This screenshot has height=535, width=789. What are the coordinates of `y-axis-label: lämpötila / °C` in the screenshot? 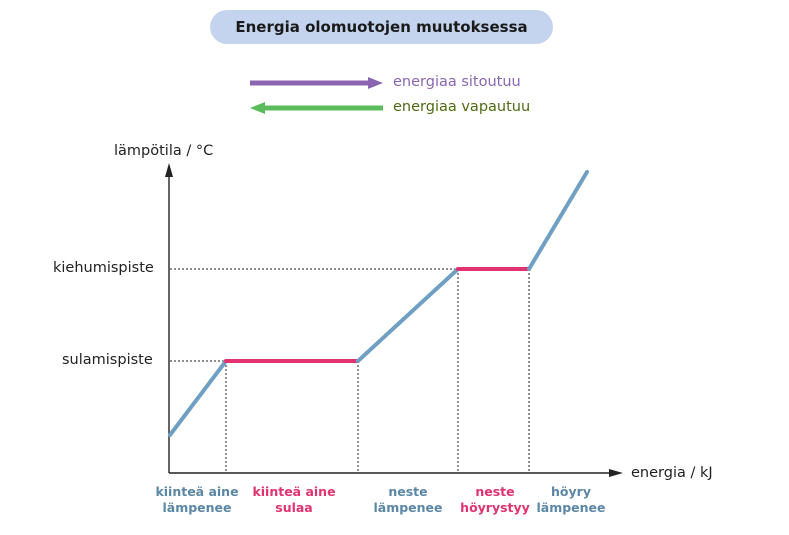 It's located at (164, 151).